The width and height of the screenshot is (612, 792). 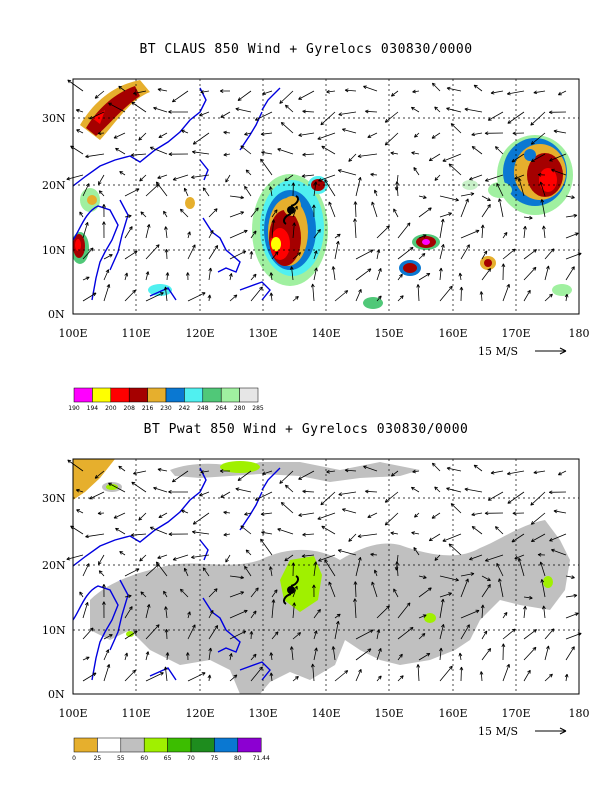 I want to click on bottom-lat-label-10n: 10N, so click(x=54, y=630).